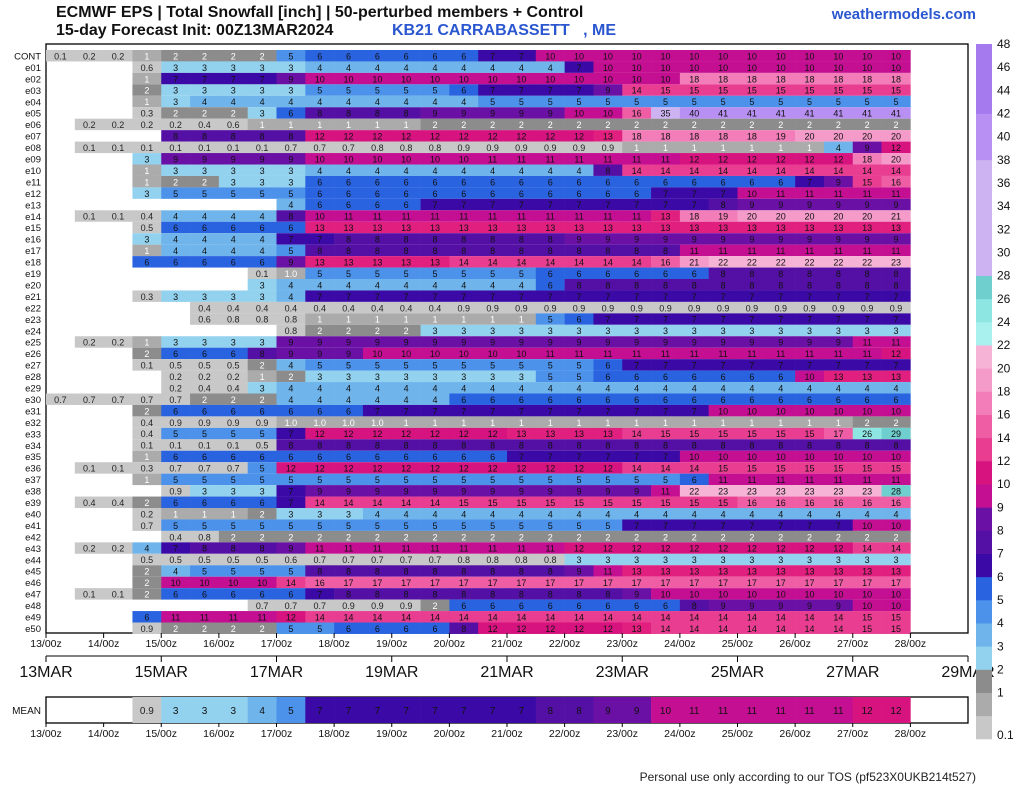  Describe the element at coordinates (810, 137) in the screenshot. I see `cell-value: 20` at that location.